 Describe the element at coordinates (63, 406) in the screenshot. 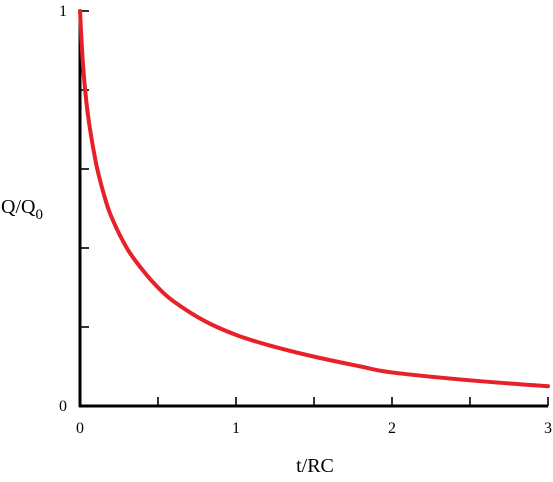

I see `y-tick-label: 0` at that location.